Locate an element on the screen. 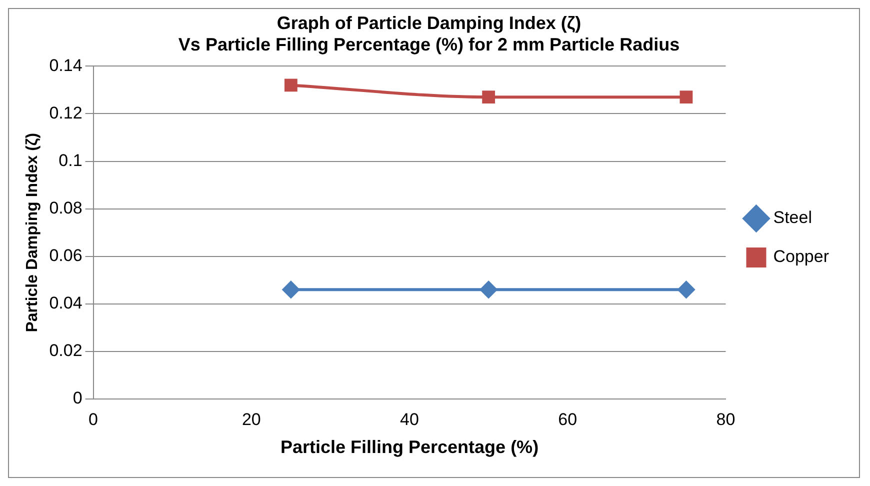  y-tick-label: 0.04 is located at coordinates (65, 303).